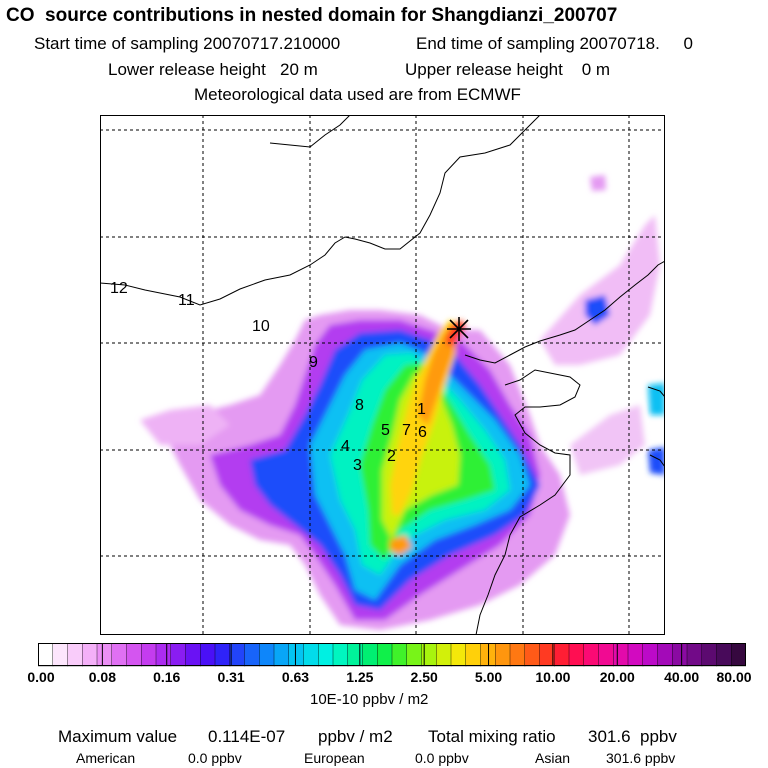 The height and width of the screenshot is (768, 768). I want to click on max-value-label: Maximum value, so click(118, 736).